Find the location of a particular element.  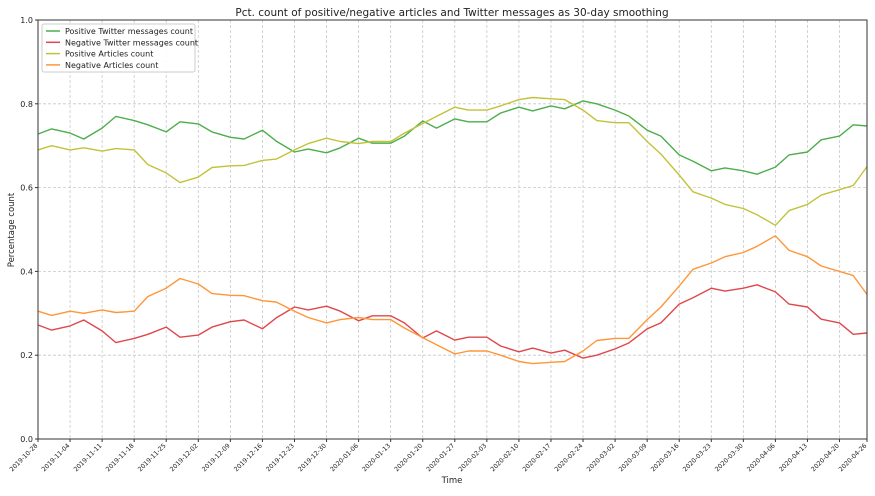

x-tick-label: 2020-03-16 is located at coordinates (665, 457).